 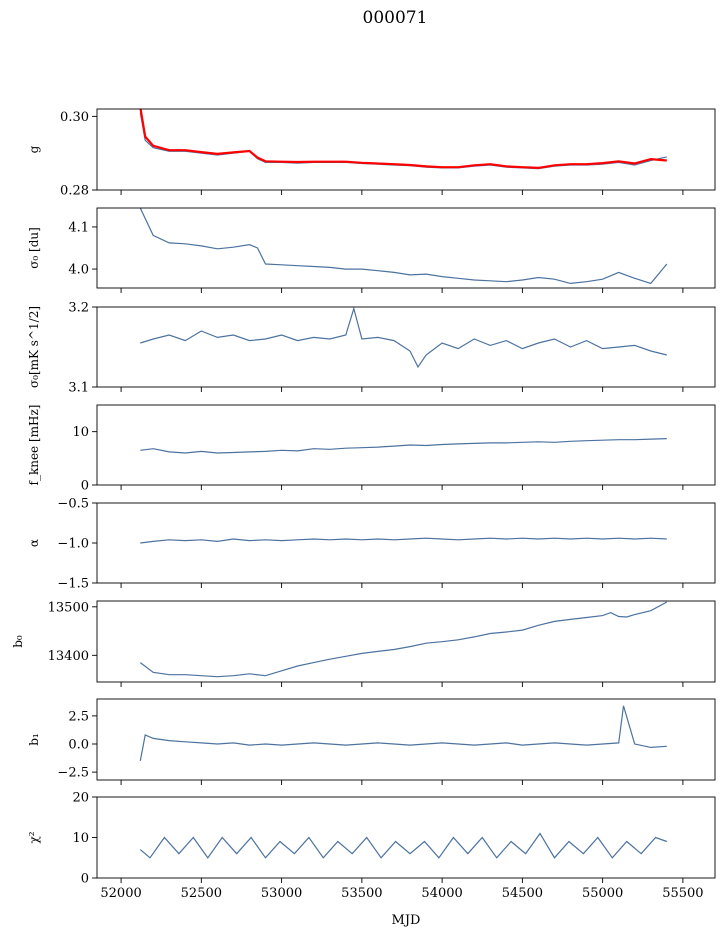 What do you see at coordinates (522, 893) in the screenshot?
I see `x-tick-label-5: 54500` at bounding box center [522, 893].